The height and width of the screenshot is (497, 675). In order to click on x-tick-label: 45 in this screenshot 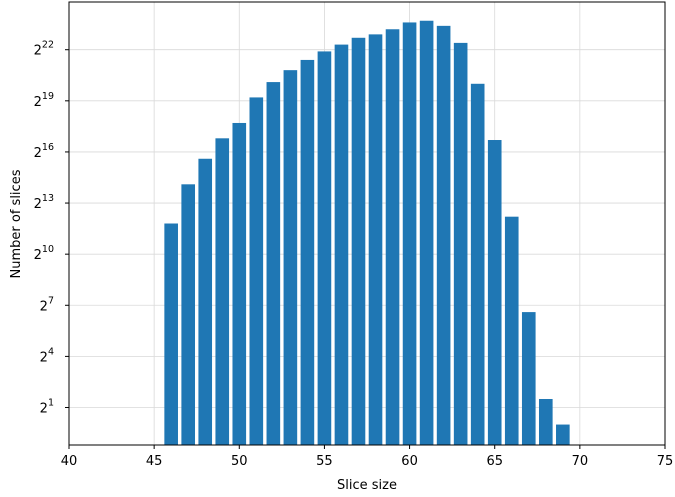, I will do `click(154, 461)`.